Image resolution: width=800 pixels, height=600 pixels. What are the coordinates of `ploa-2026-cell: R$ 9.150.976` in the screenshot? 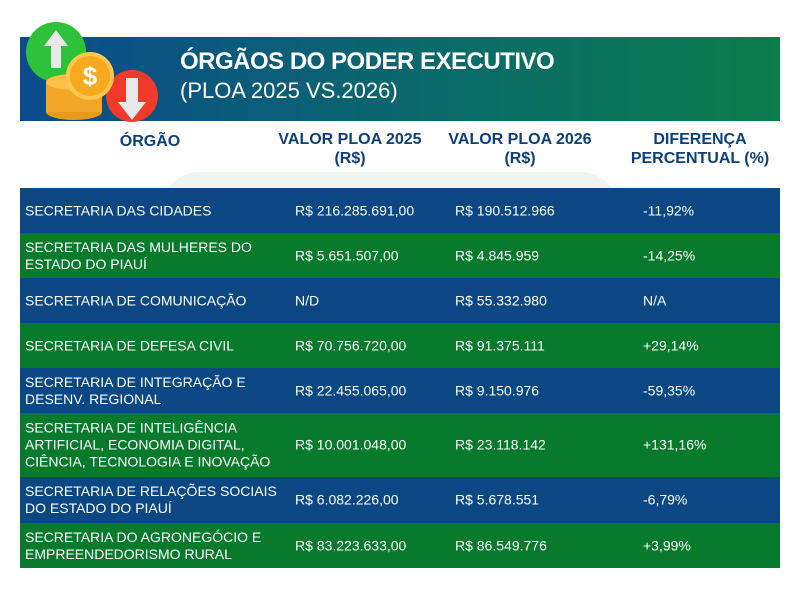 It's located at (497, 390).